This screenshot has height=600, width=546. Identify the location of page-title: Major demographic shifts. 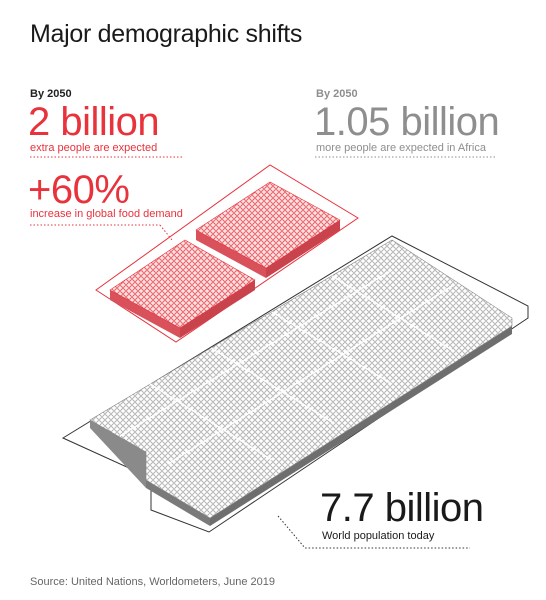
(166, 34).